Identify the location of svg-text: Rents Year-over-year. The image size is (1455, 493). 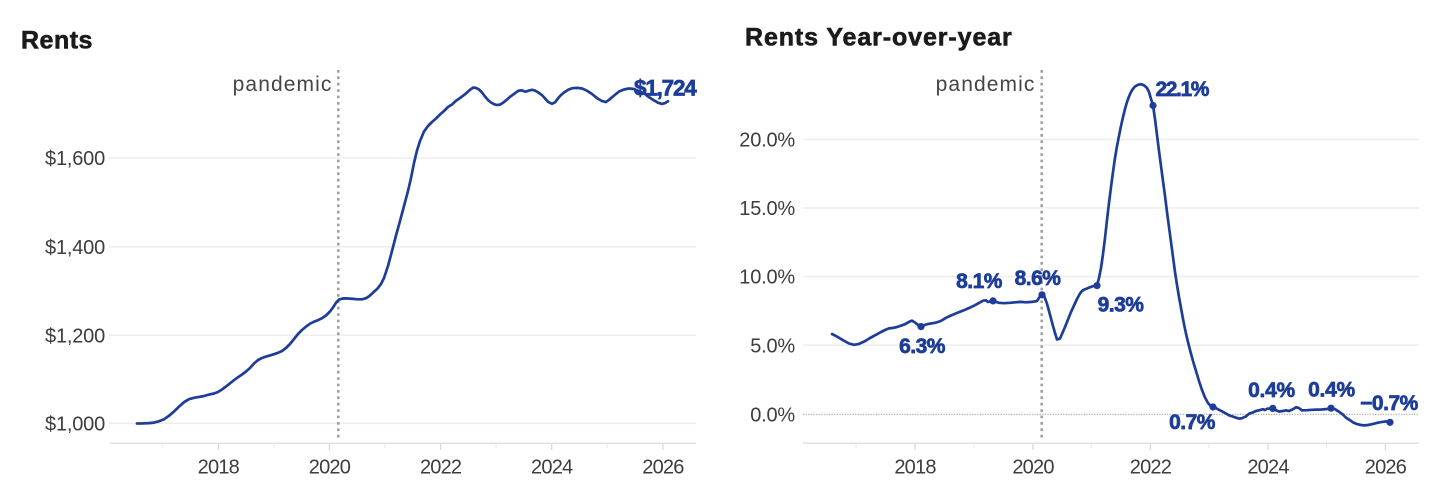
(879, 38).